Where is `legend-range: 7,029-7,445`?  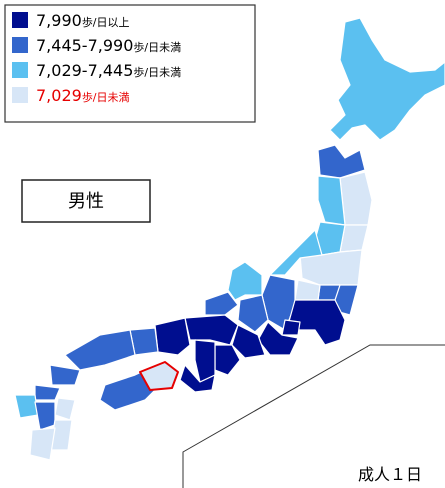
legend-range: 7,029-7,445 is located at coordinates (84, 70).